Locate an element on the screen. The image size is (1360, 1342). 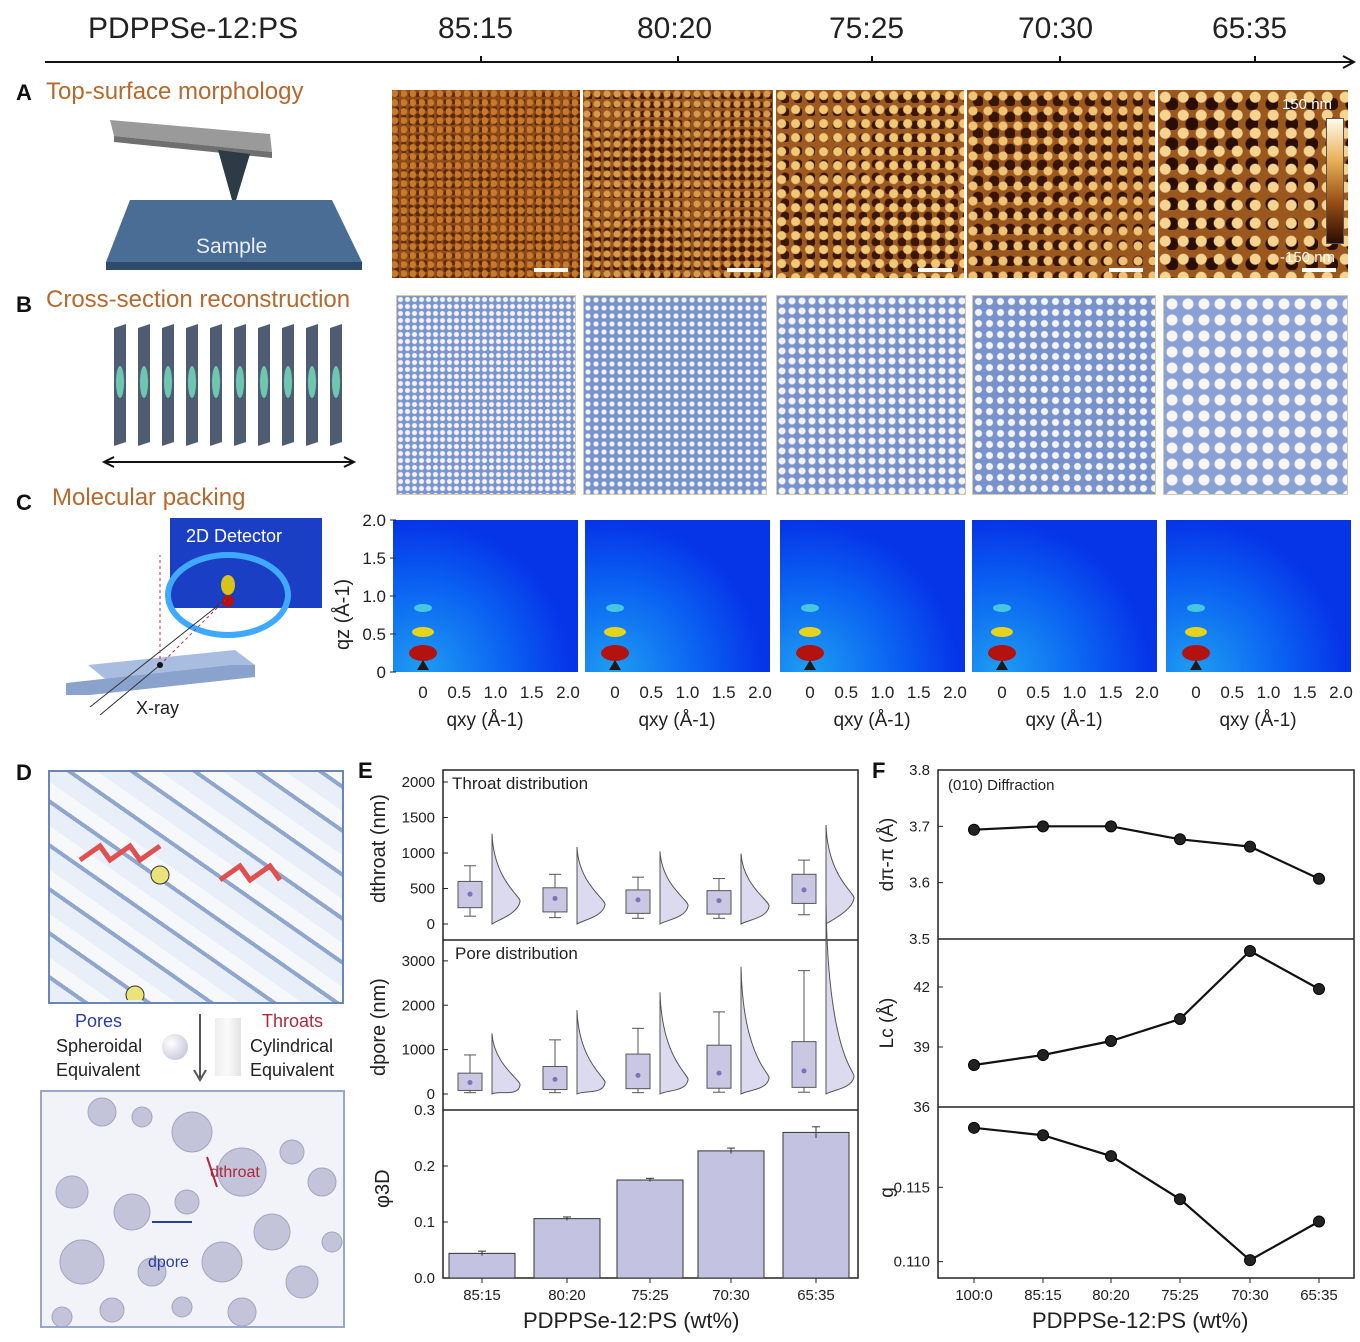
throat-title: Throat distribution is located at coordinates (520, 783).